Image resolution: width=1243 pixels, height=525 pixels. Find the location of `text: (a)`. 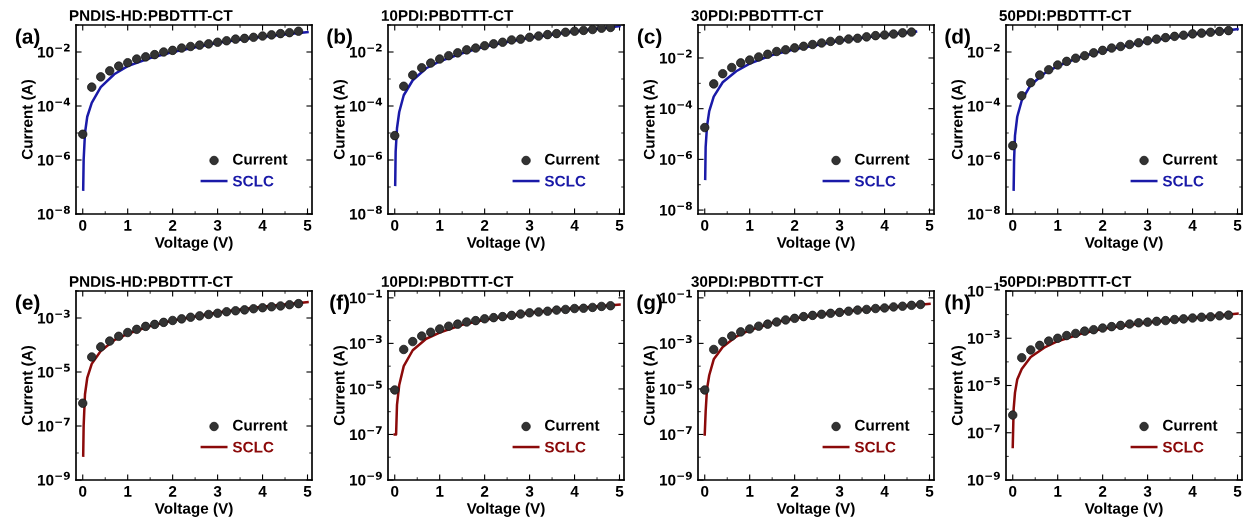

text: (a) is located at coordinates (27, 38).